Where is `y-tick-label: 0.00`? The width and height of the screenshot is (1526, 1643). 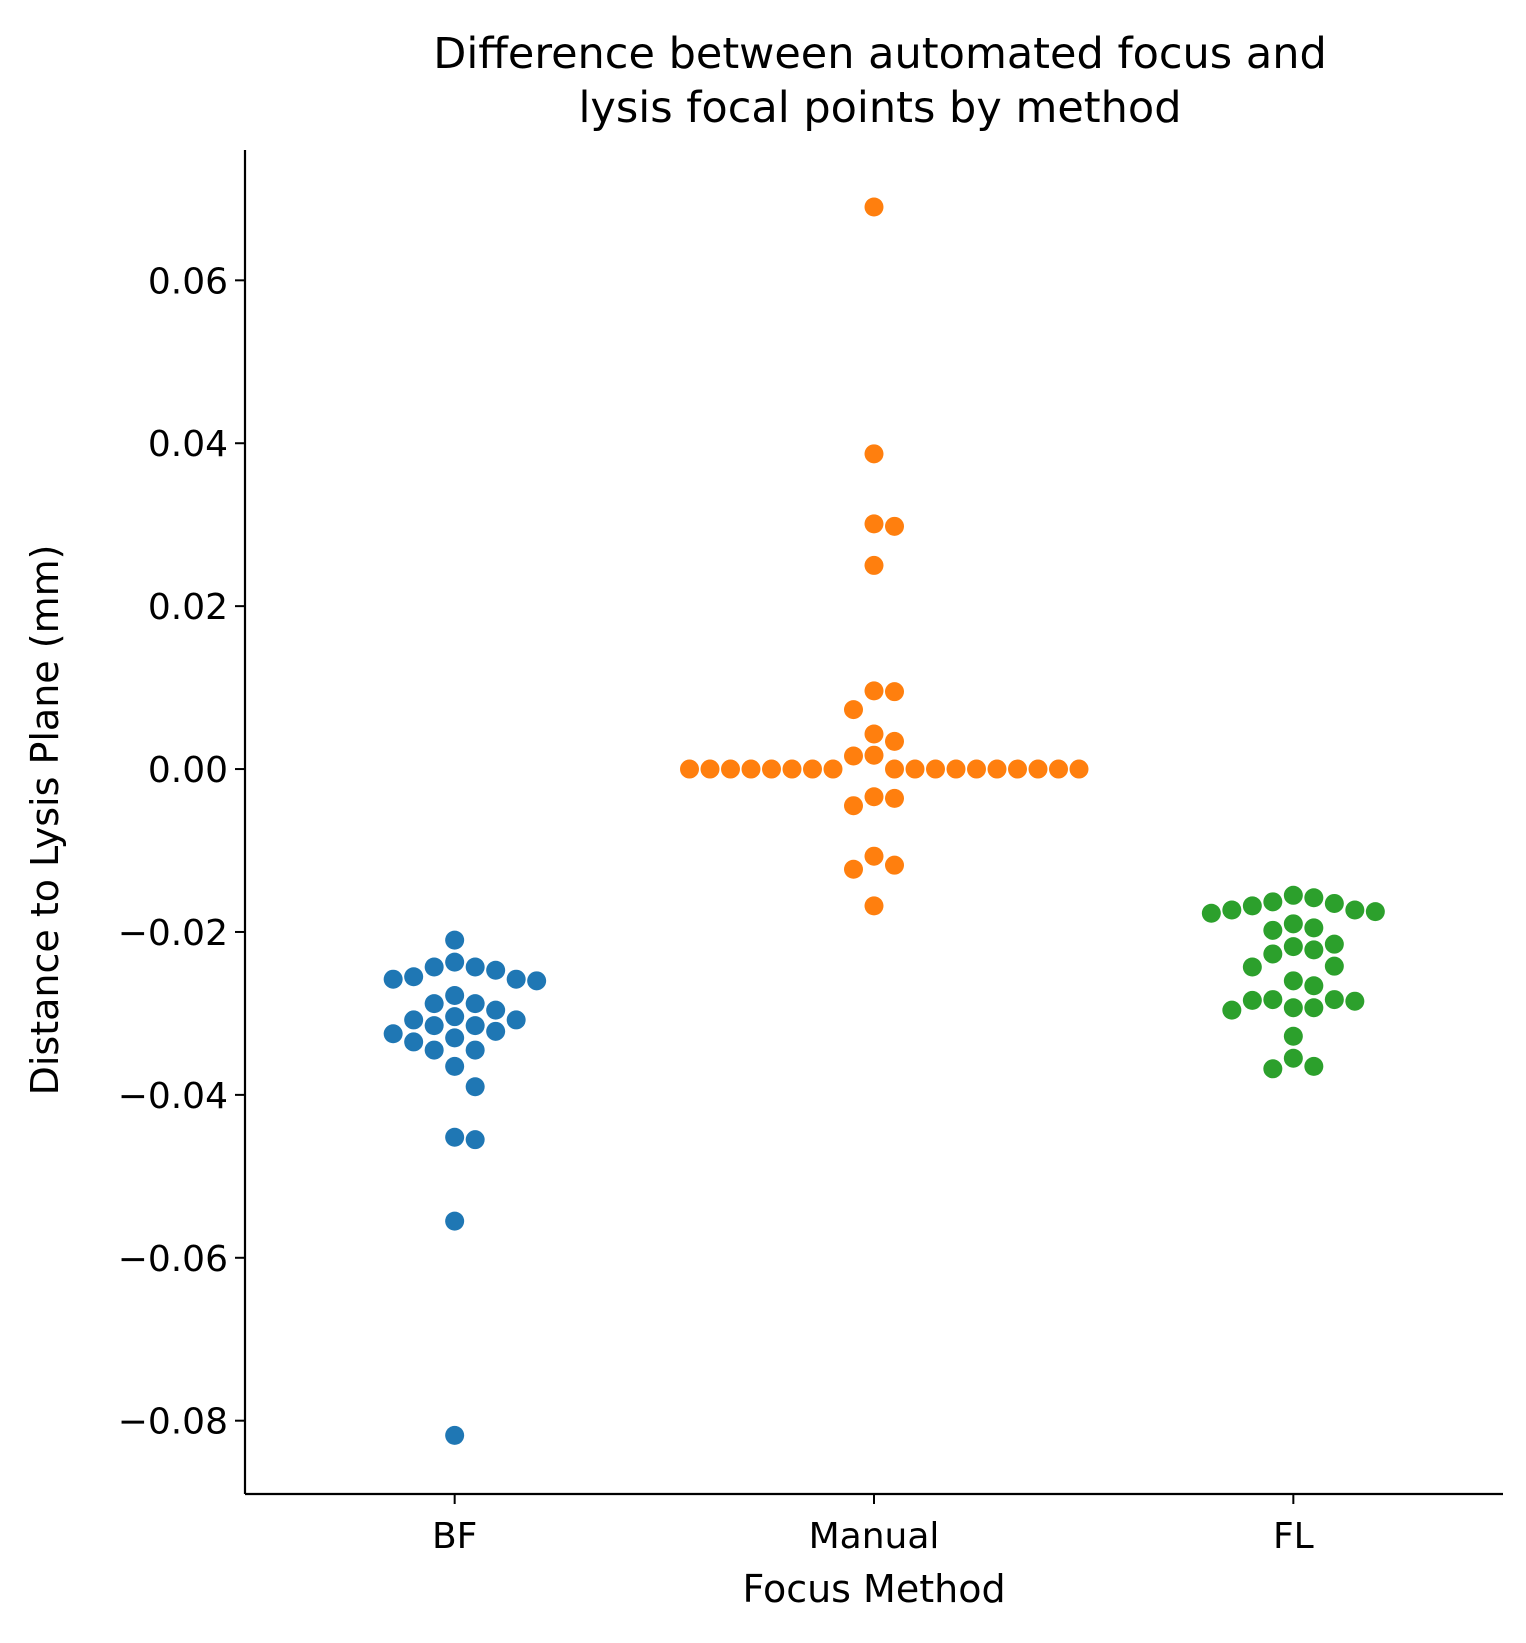
y-tick-label: 0.00 is located at coordinates (188, 770).